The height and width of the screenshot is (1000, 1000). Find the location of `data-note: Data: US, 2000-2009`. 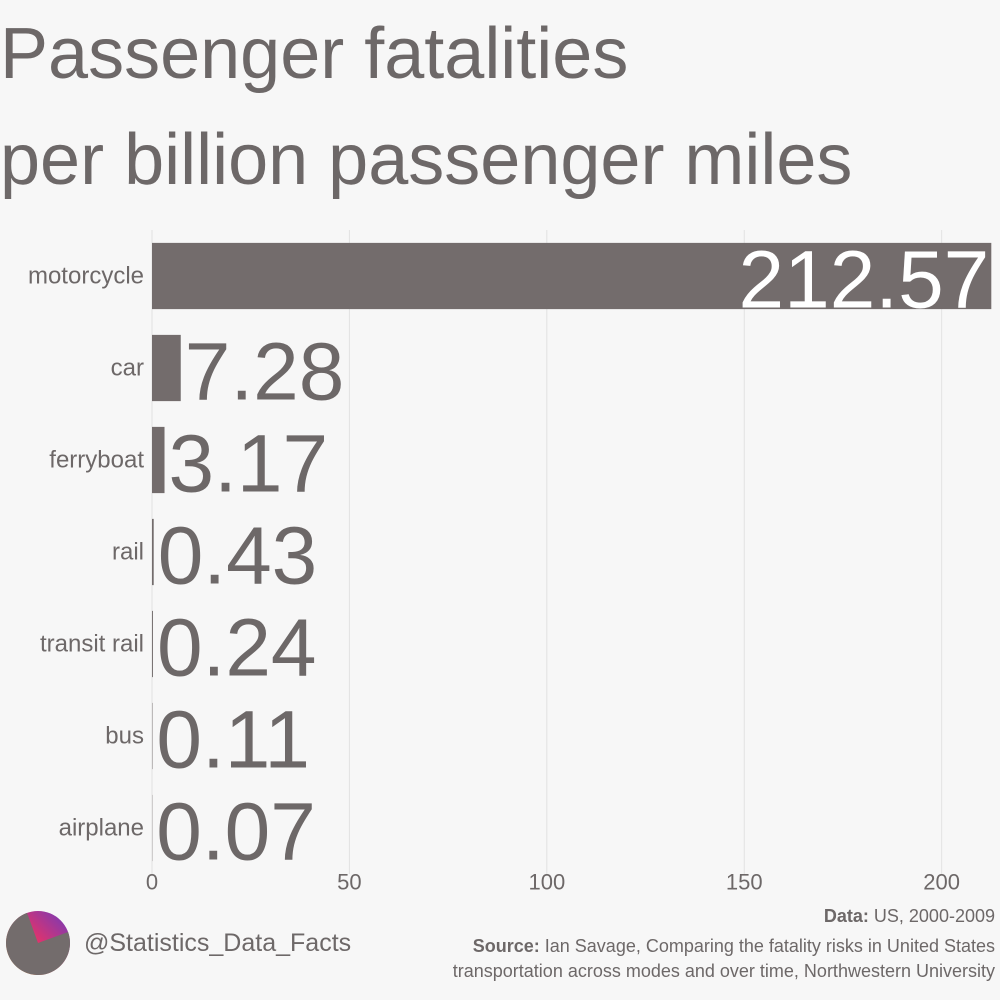

data-note: Data: US, 2000-2009 is located at coordinates (909, 916).